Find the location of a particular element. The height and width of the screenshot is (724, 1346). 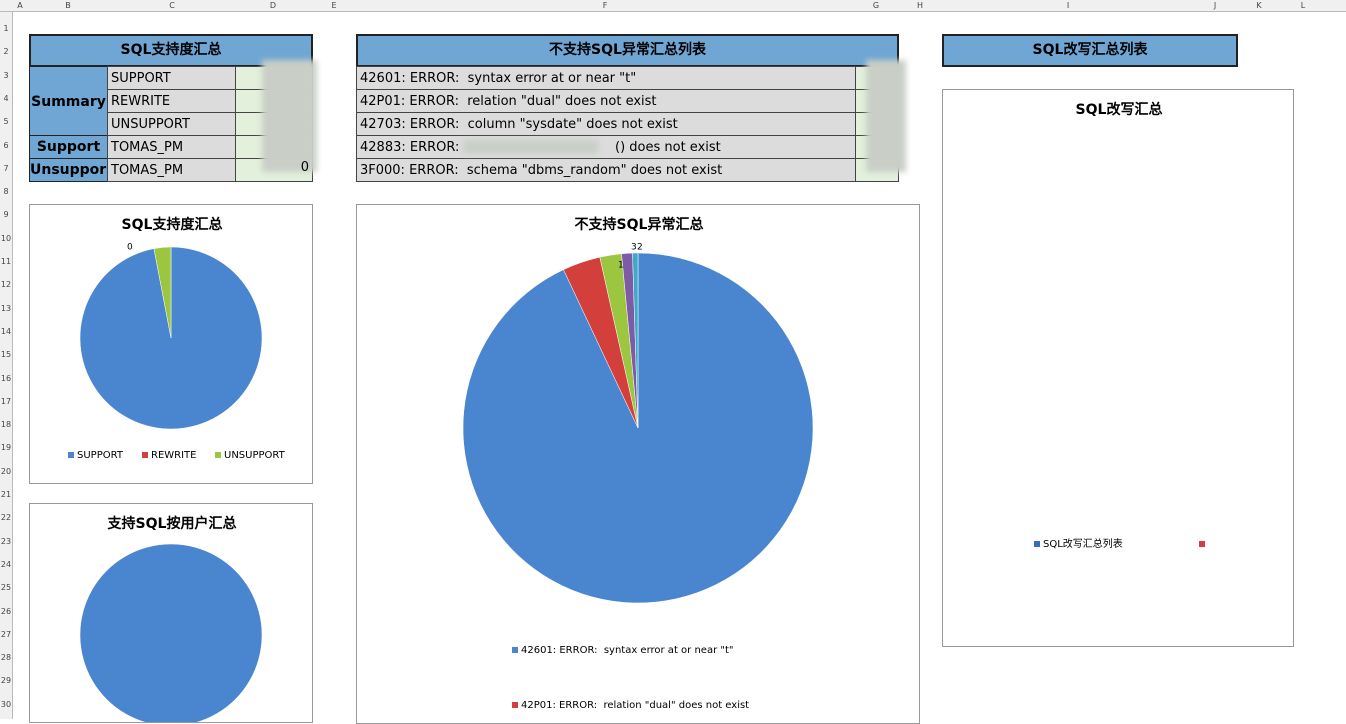

chart: SQL支持度汇总 SUPPORT REWRITE UNSUPPORT 0 is located at coordinates (177, 338).